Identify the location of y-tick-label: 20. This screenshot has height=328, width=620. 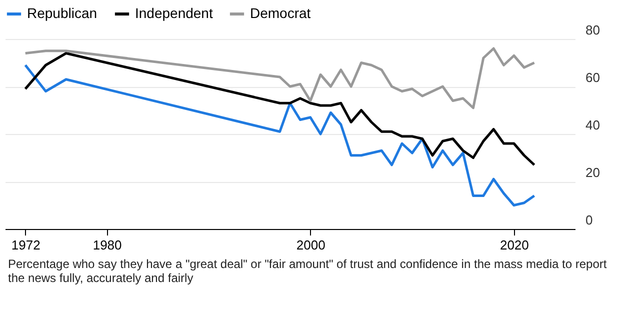
(593, 172).